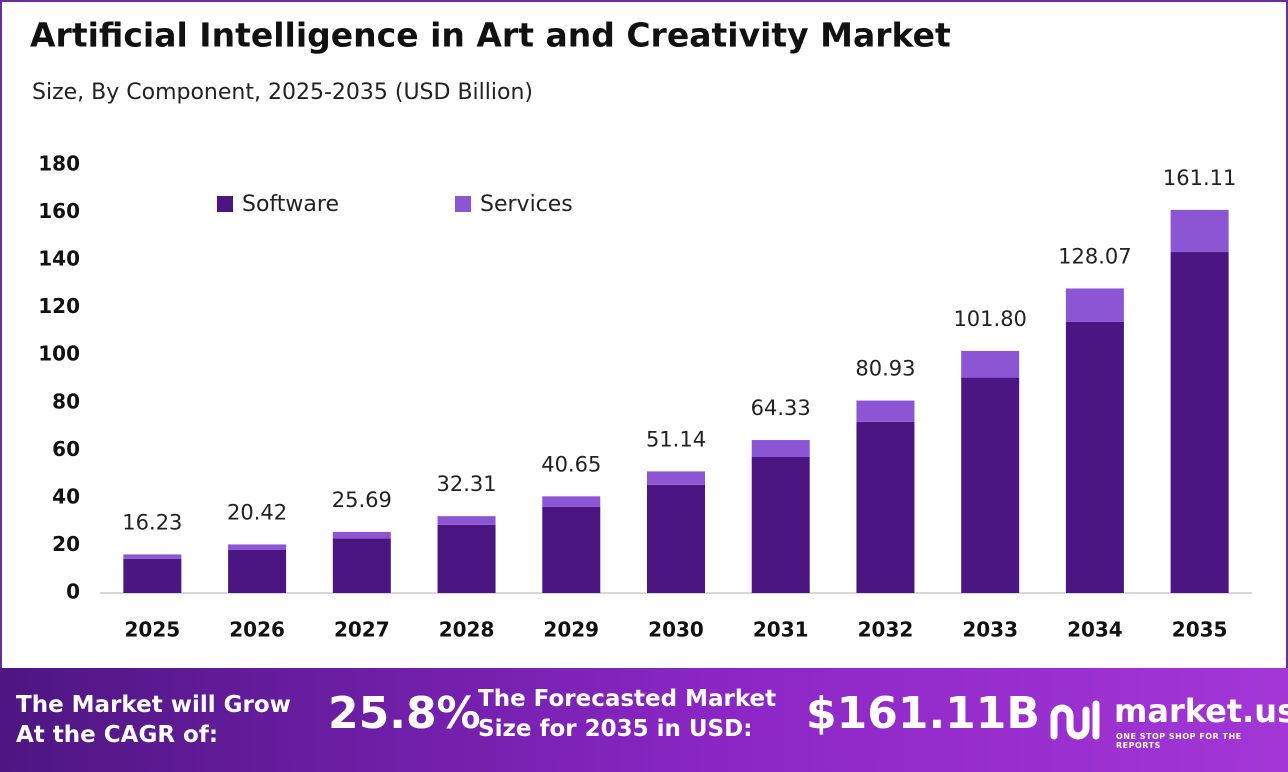 The width and height of the screenshot is (1288, 772). Describe the element at coordinates (152, 522) in the screenshot. I see `total-label: 16.23` at that location.